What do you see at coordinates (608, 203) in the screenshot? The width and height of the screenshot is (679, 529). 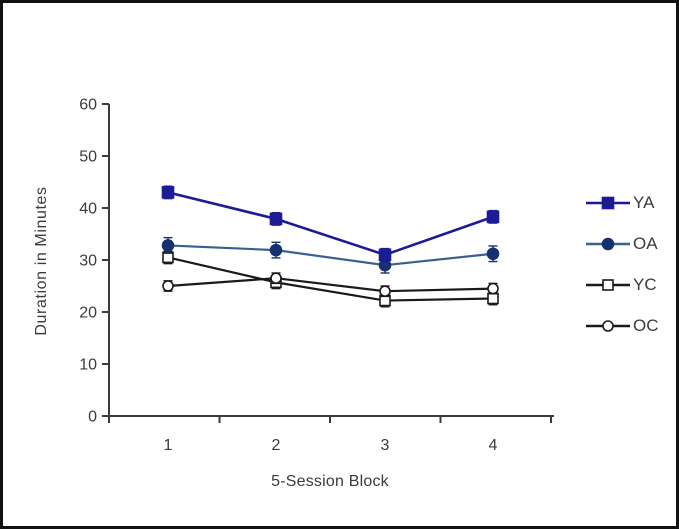 I see `filled-square-legend-icon` at bounding box center [608, 203].